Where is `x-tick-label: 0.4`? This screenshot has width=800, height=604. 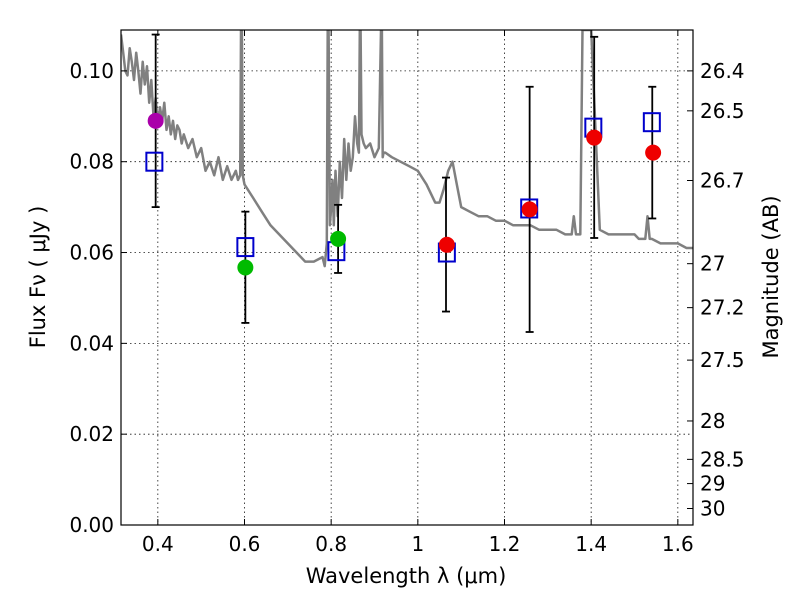
x-tick-label: 0.4 is located at coordinates (158, 544).